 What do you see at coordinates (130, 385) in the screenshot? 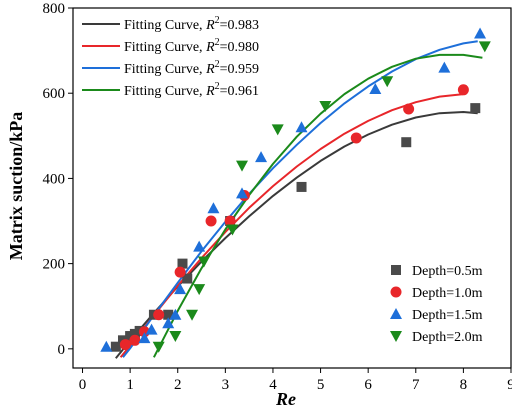
I see `x-tick-label: 1` at bounding box center [130, 385].